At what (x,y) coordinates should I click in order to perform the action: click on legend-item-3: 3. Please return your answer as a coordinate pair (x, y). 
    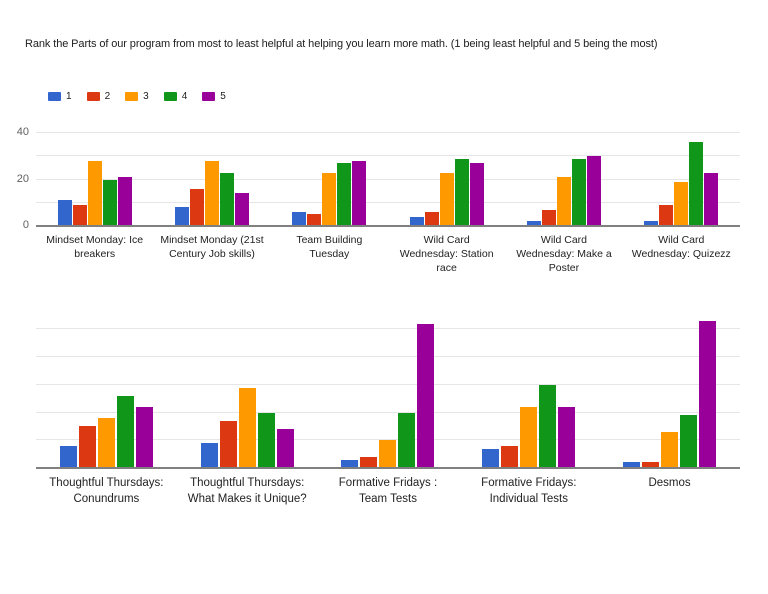
    Looking at the image, I should click on (137, 96).